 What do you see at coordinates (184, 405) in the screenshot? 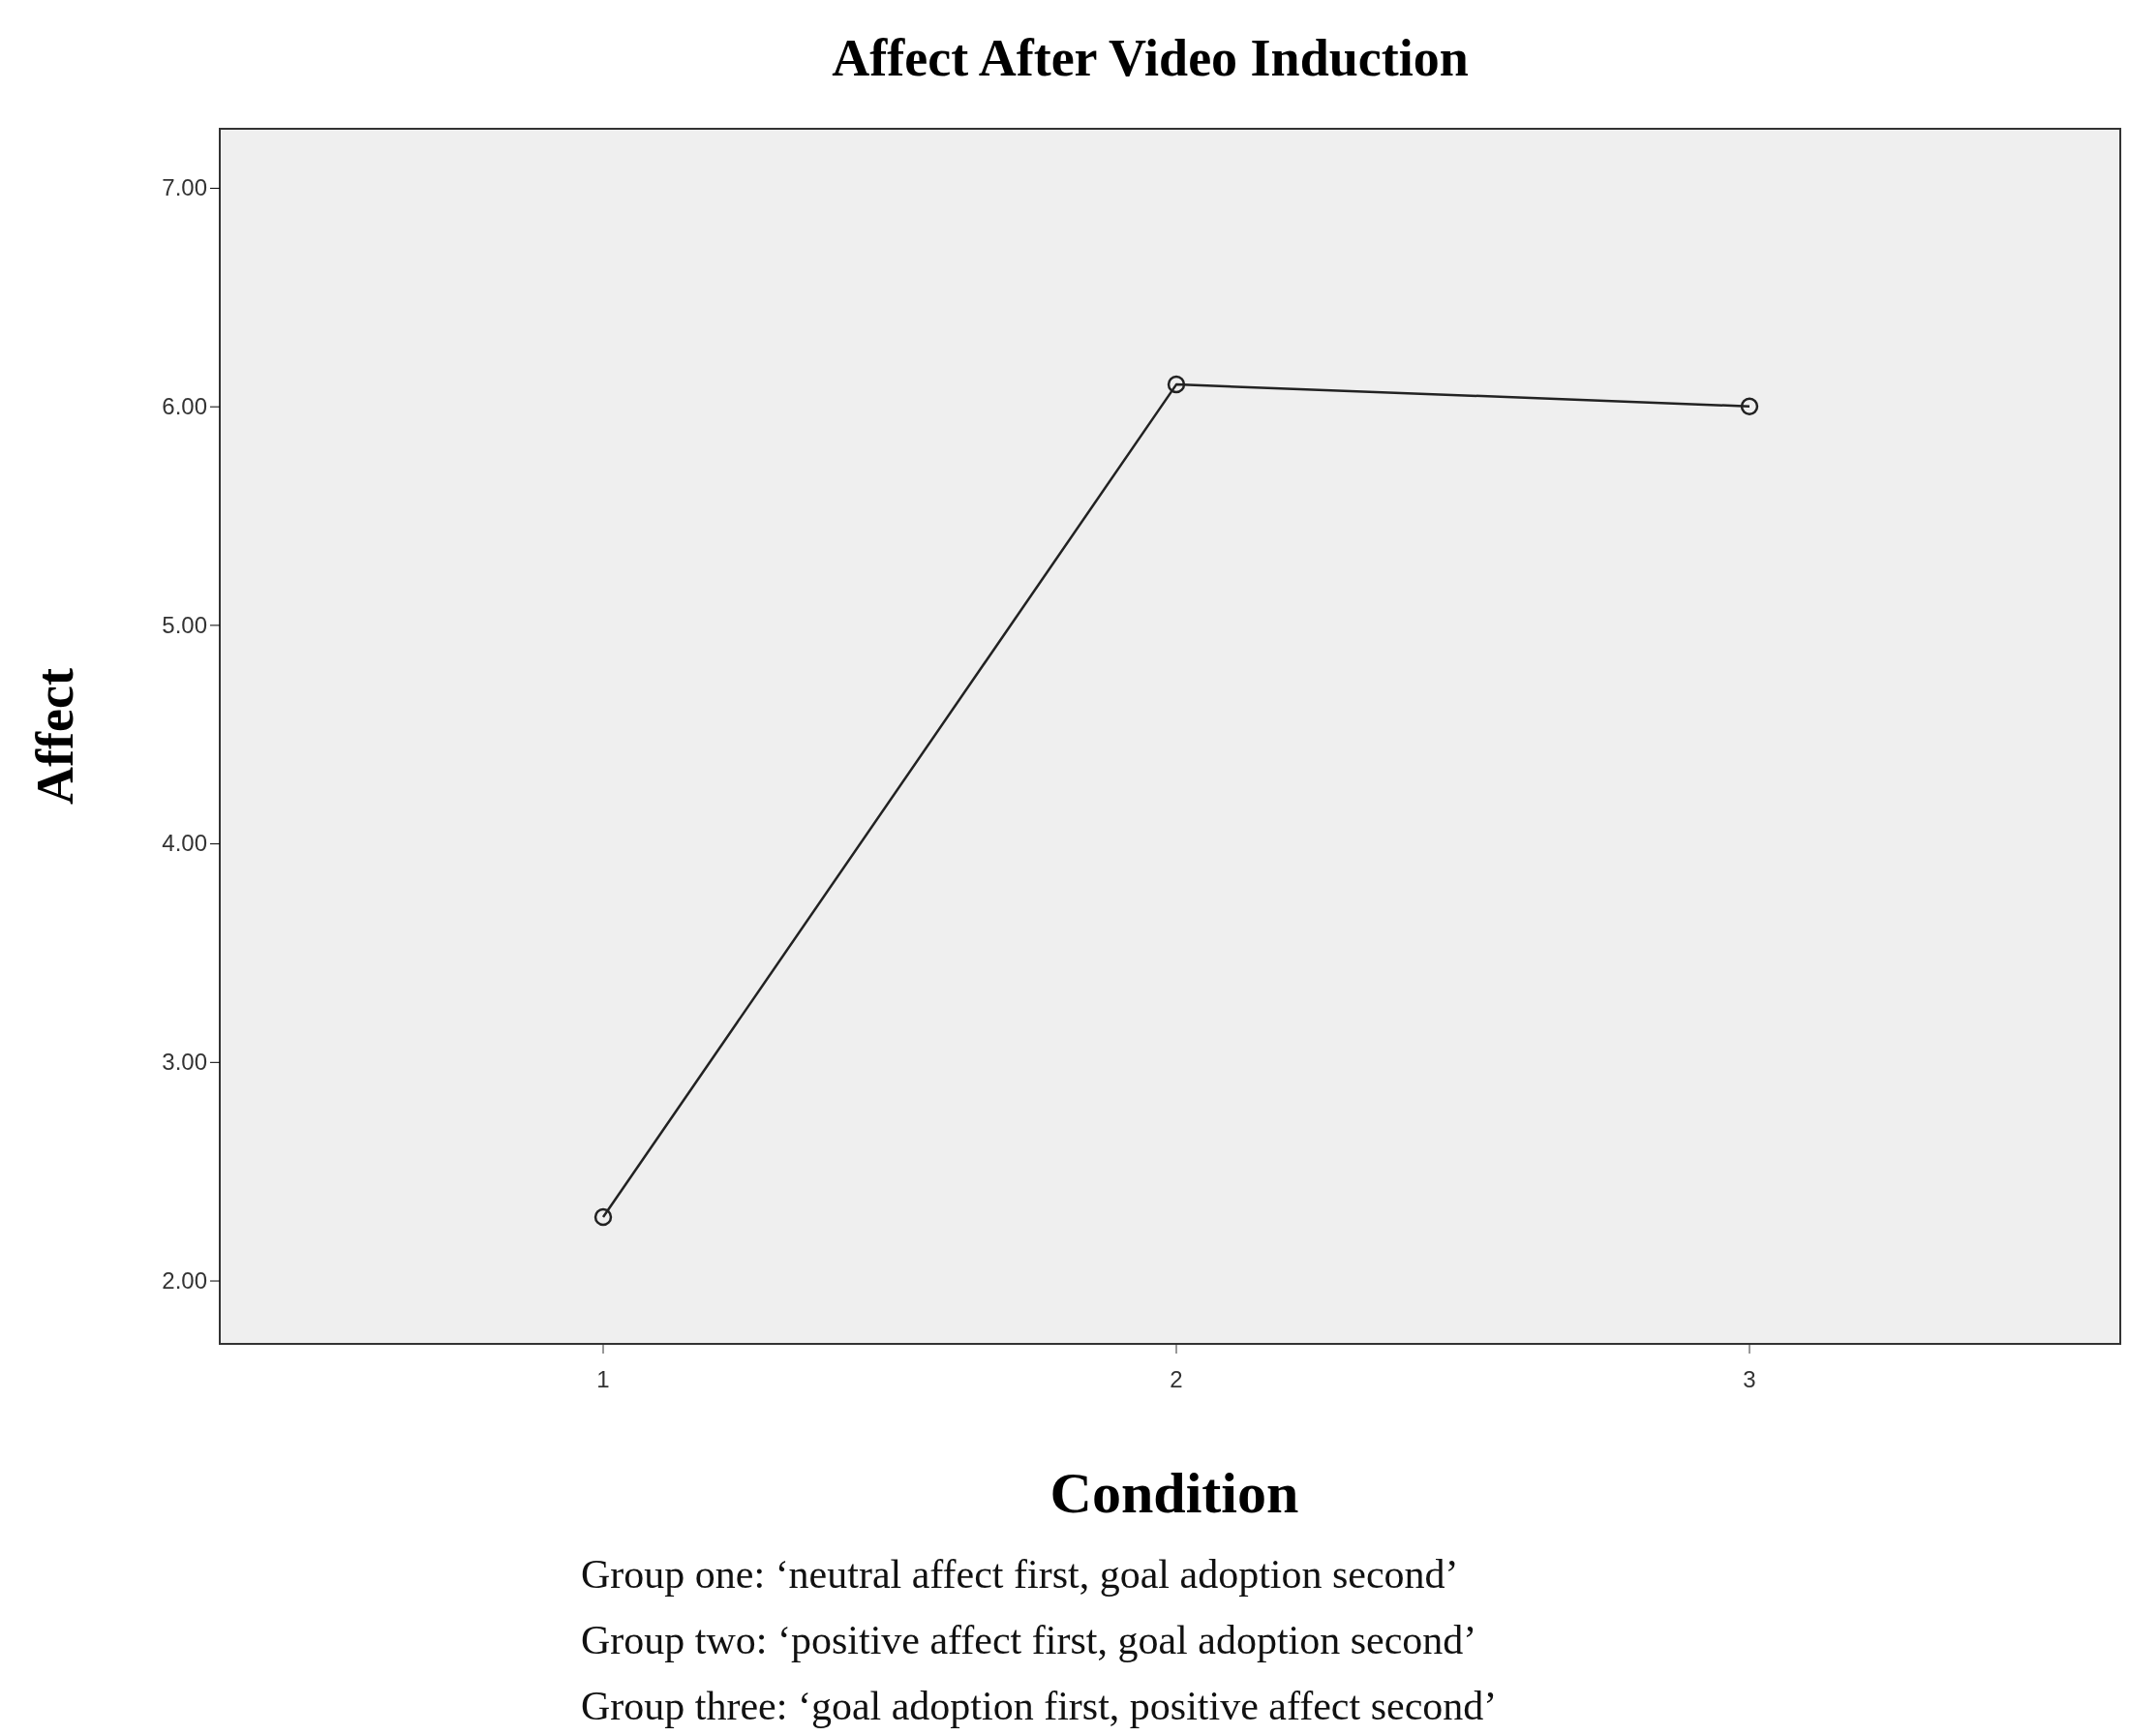
I see `y-tick-label: 6.00` at bounding box center [184, 405].